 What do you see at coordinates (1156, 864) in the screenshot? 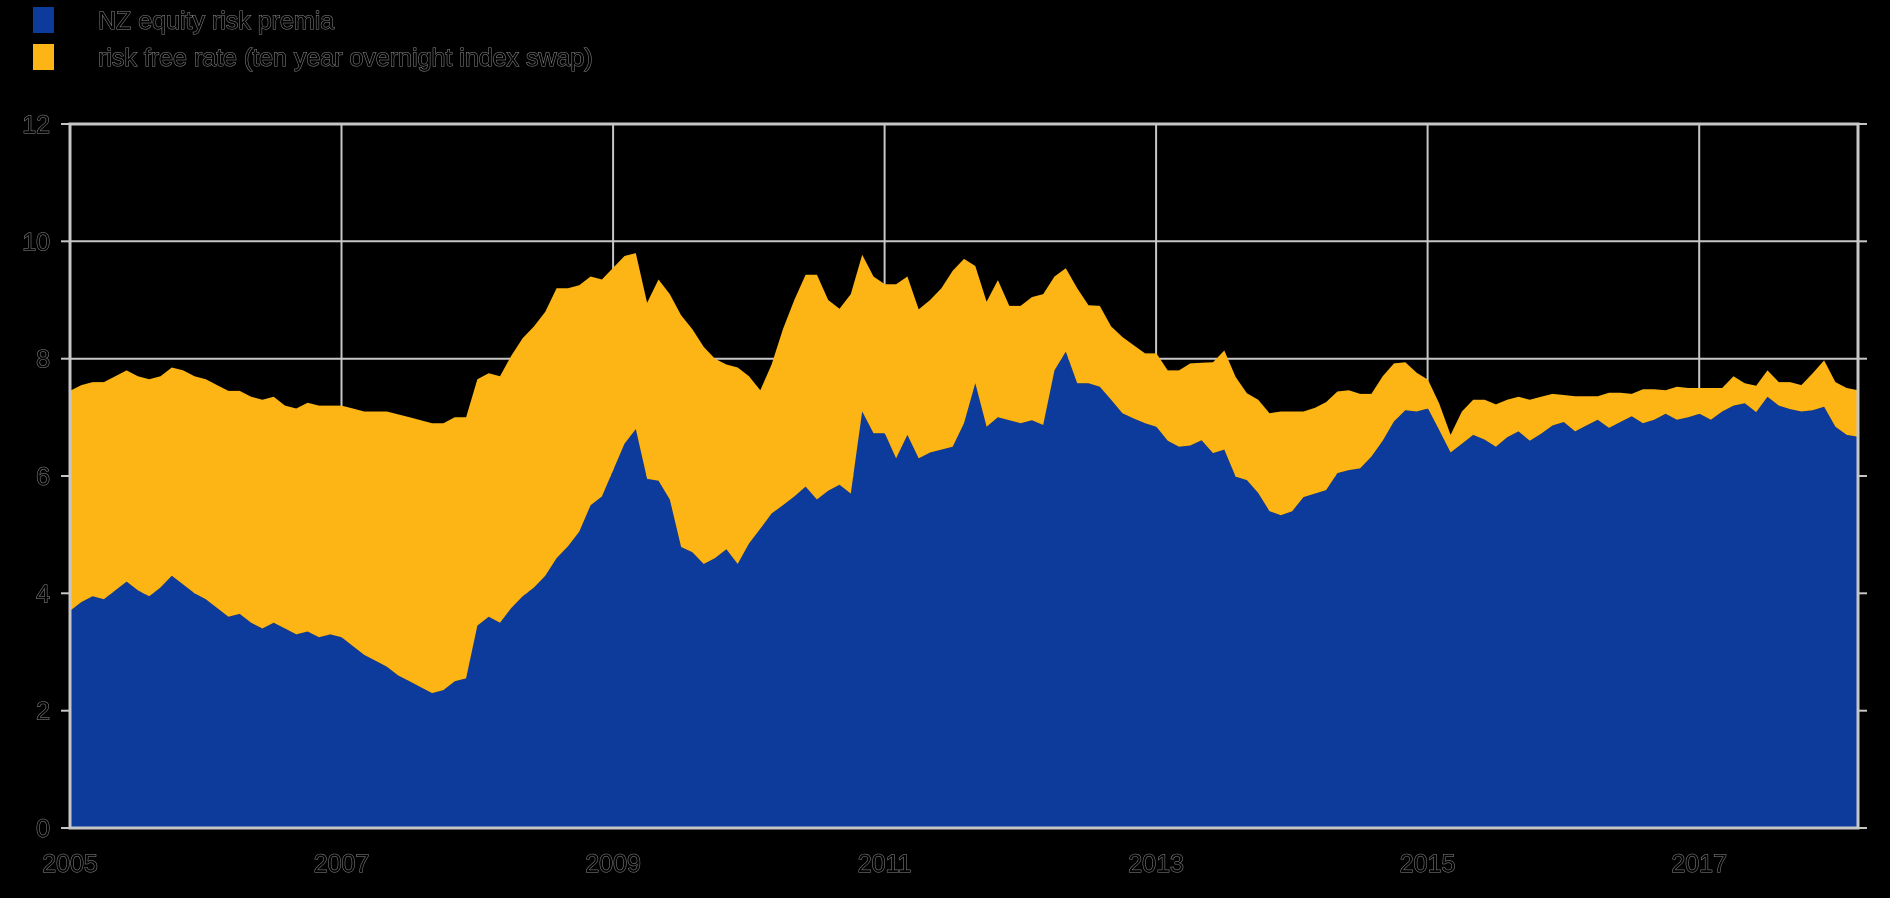
I see `x-axis-tick-label: 2013` at bounding box center [1156, 864].